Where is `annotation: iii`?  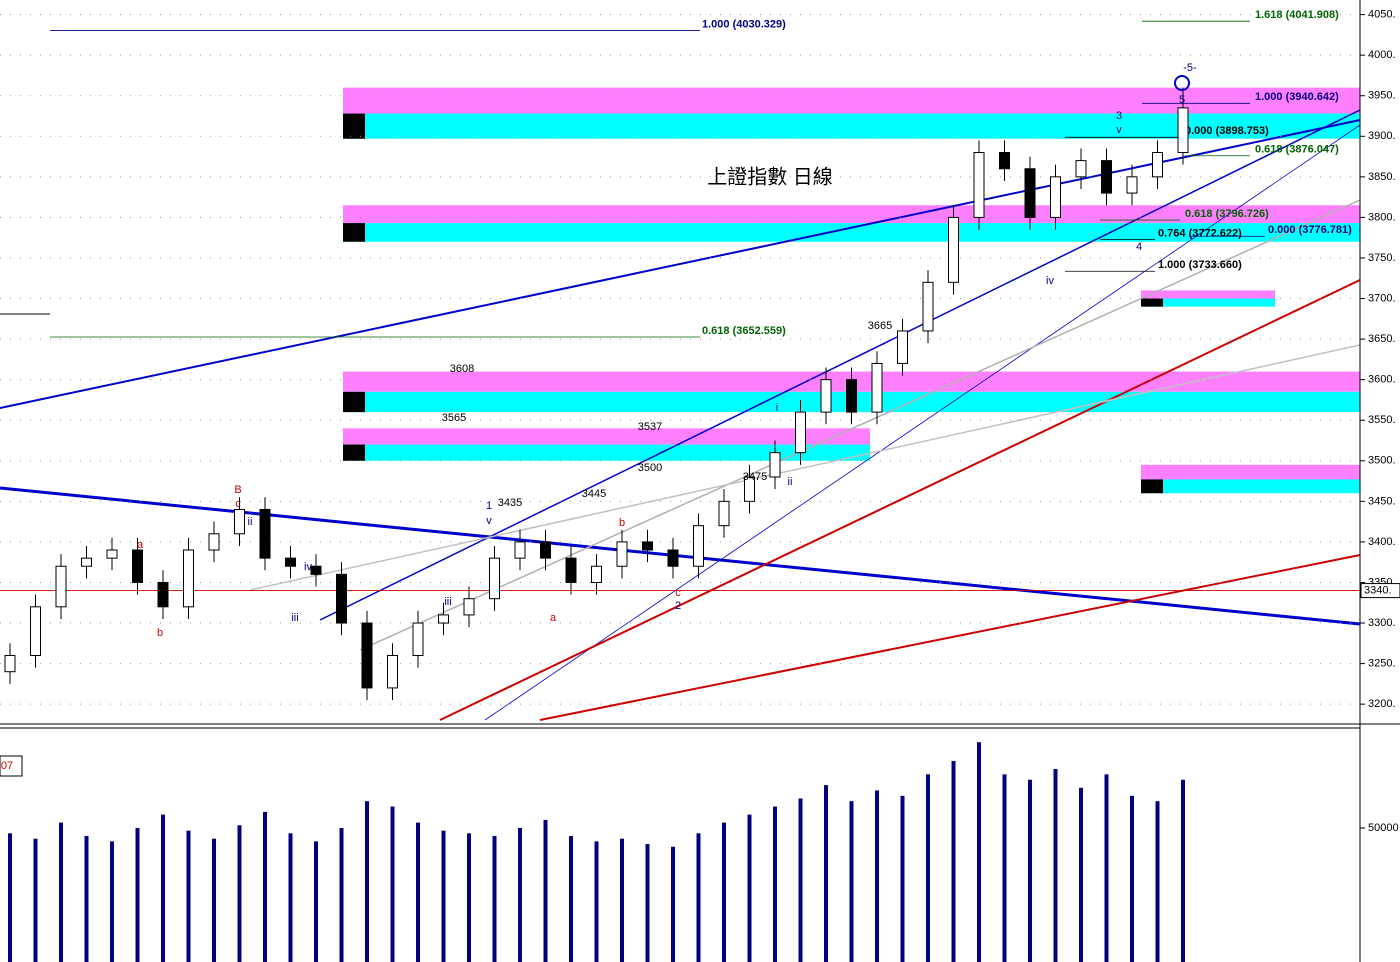 annotation: iii is located at coordinates (294, 618).